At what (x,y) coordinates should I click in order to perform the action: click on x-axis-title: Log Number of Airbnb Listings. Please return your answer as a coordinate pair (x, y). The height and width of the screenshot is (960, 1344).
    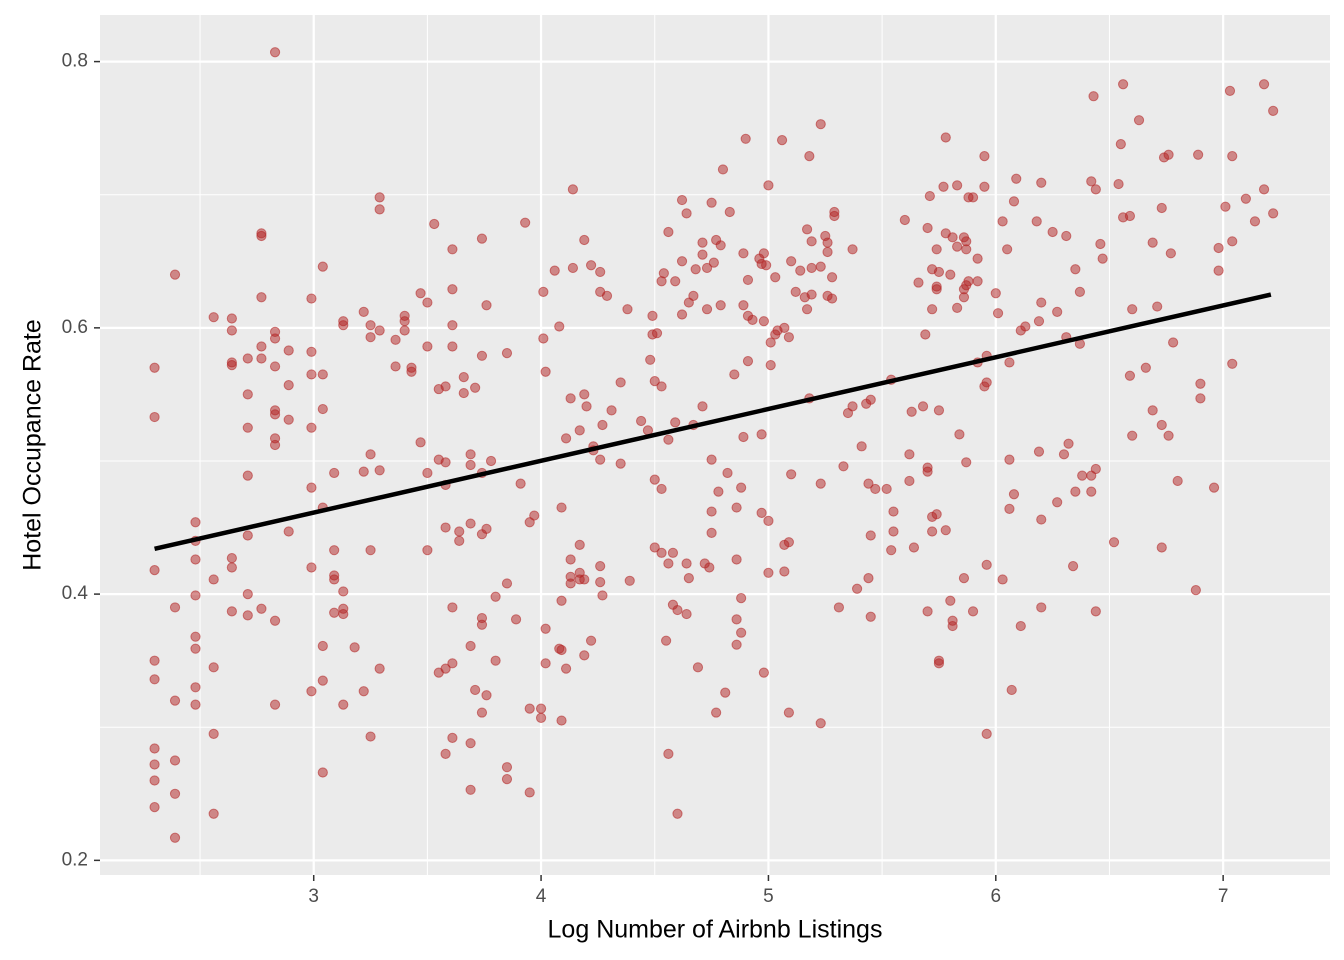
    Looking at the image, I should click on (715, 930).